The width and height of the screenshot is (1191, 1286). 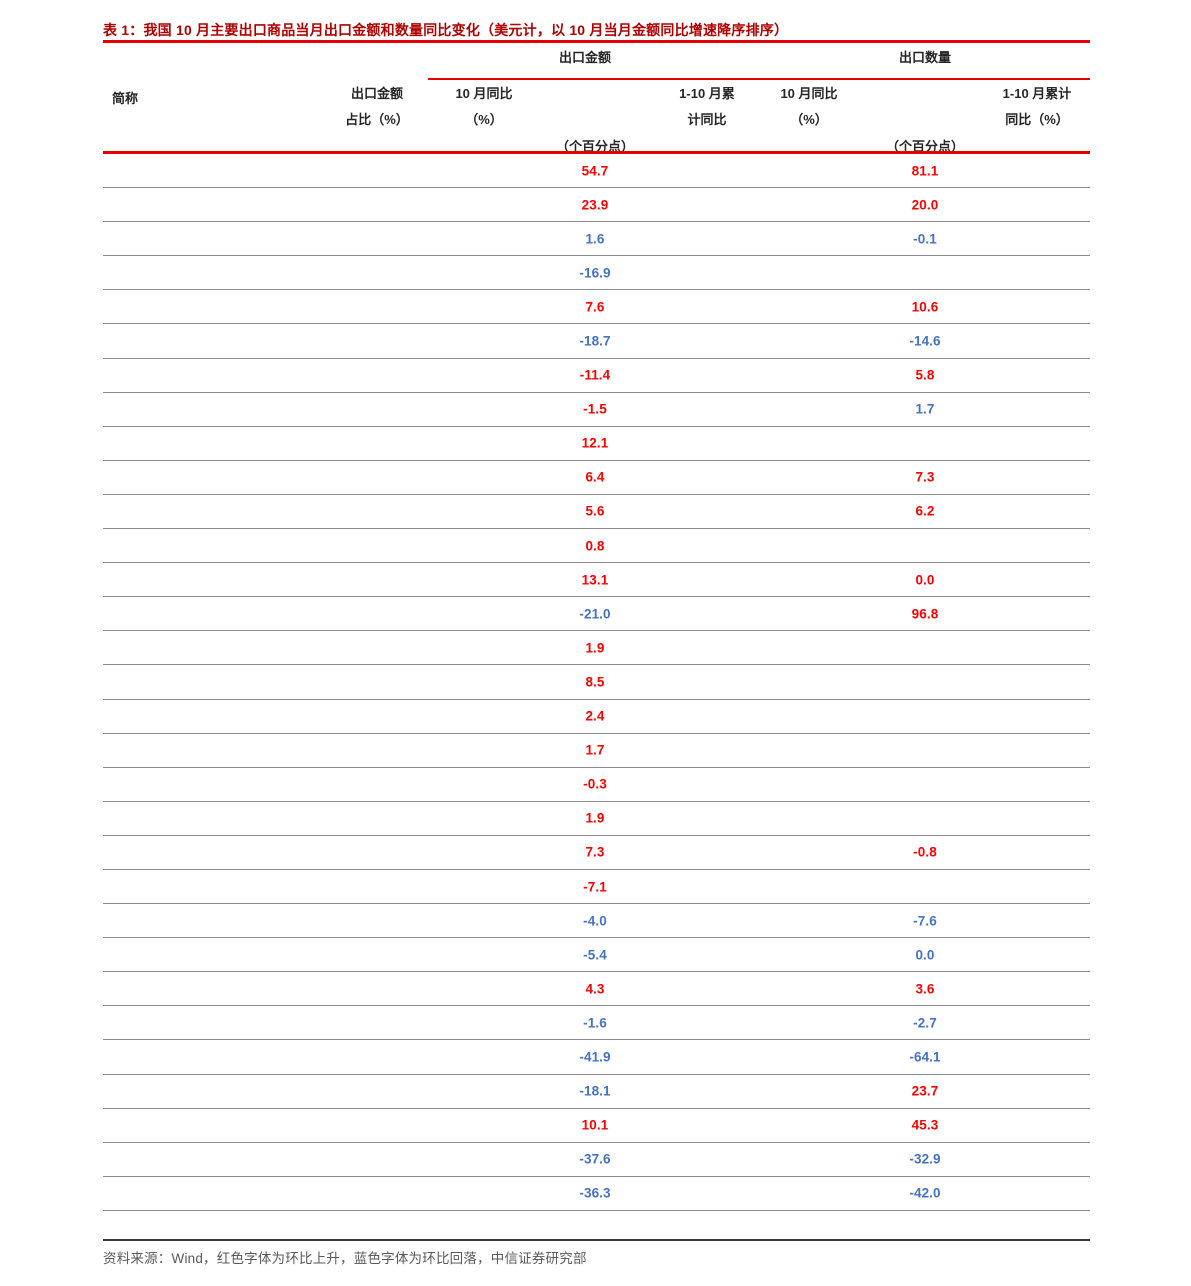 I want to click on table-row: -4.0 -7.6, so click(x=596, y=921).